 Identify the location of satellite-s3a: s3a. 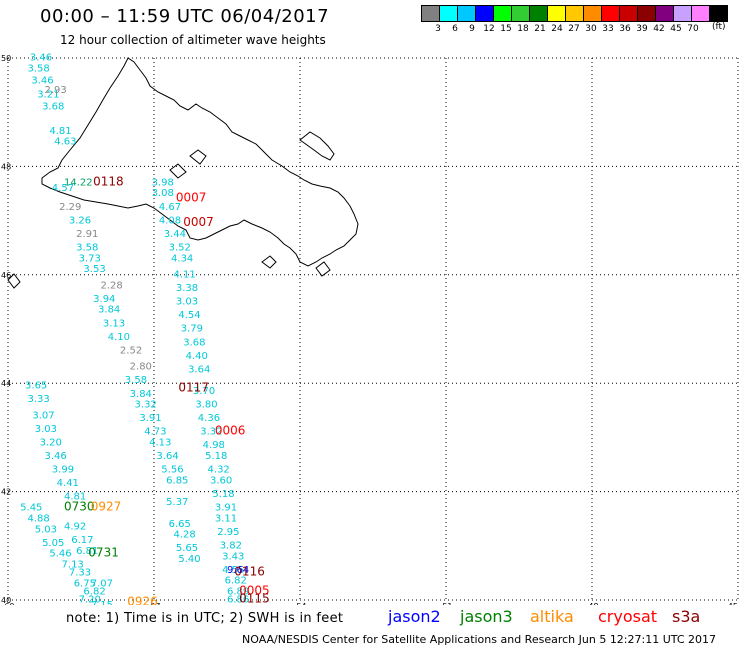
(686, 616).